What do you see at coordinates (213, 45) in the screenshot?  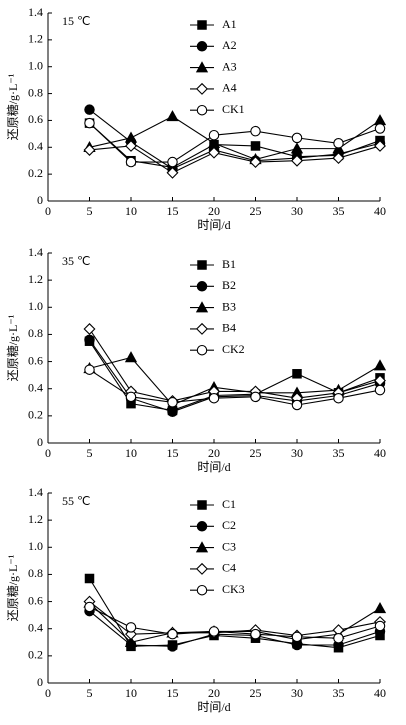 I see `legend-item: A2` at bounding box center [213, 45].